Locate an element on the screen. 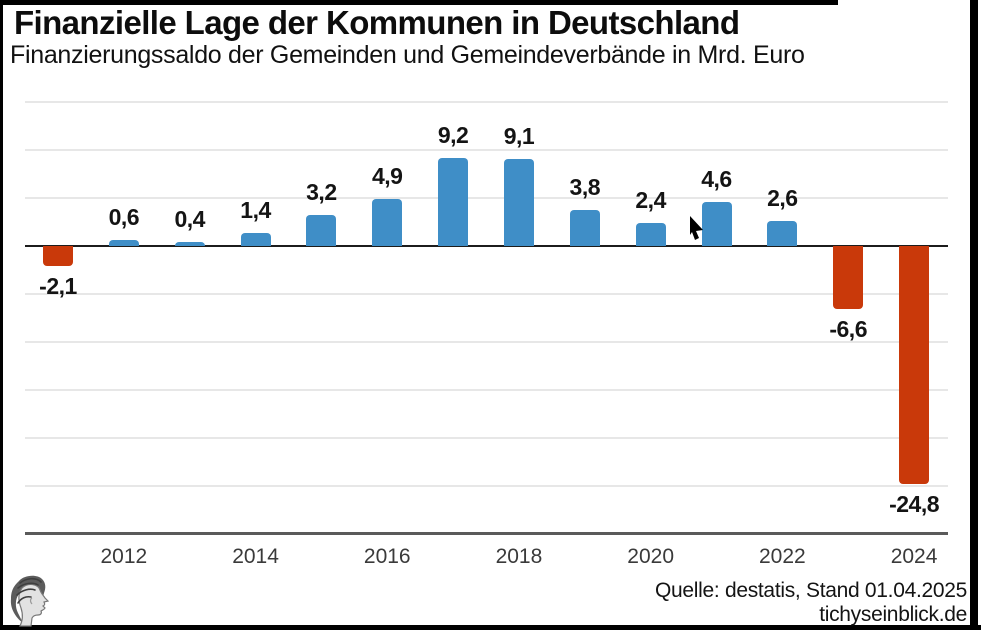  title-top-black-bar is located at coordinates (419, 2).